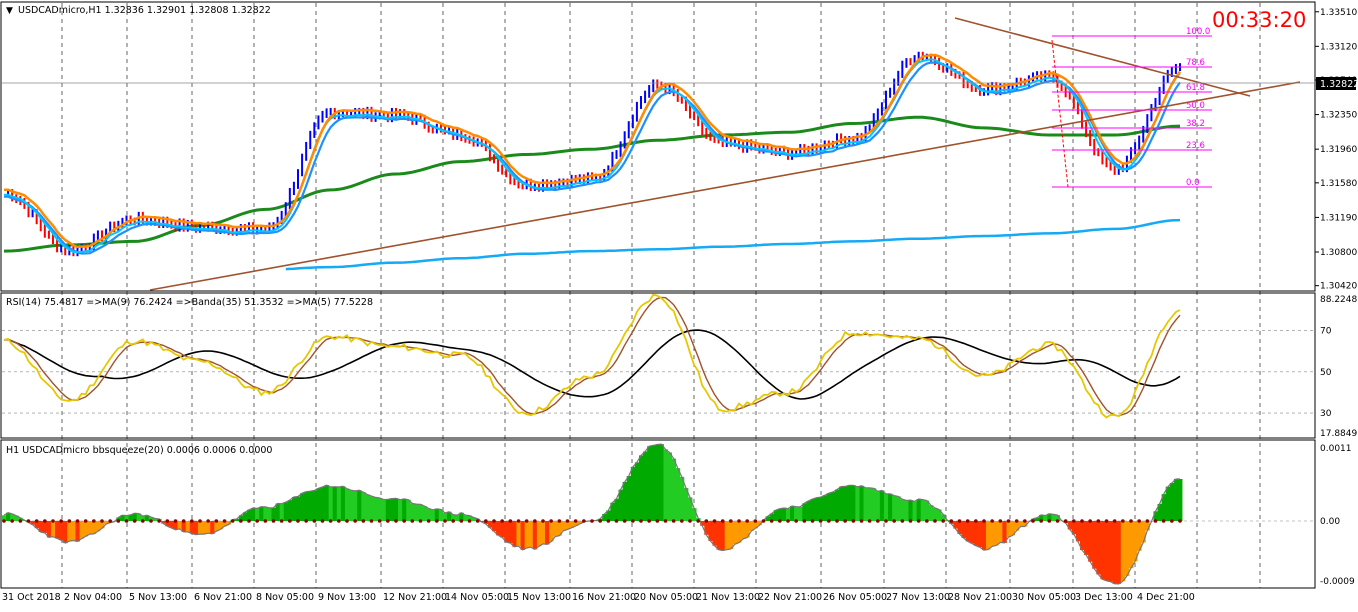 The image size is (1358, 612). What do you see at coordinates (93, 597) in the screenshot?
I see `x-tick-label: 2 Nov 04:00` at bounding box center [93, 597].